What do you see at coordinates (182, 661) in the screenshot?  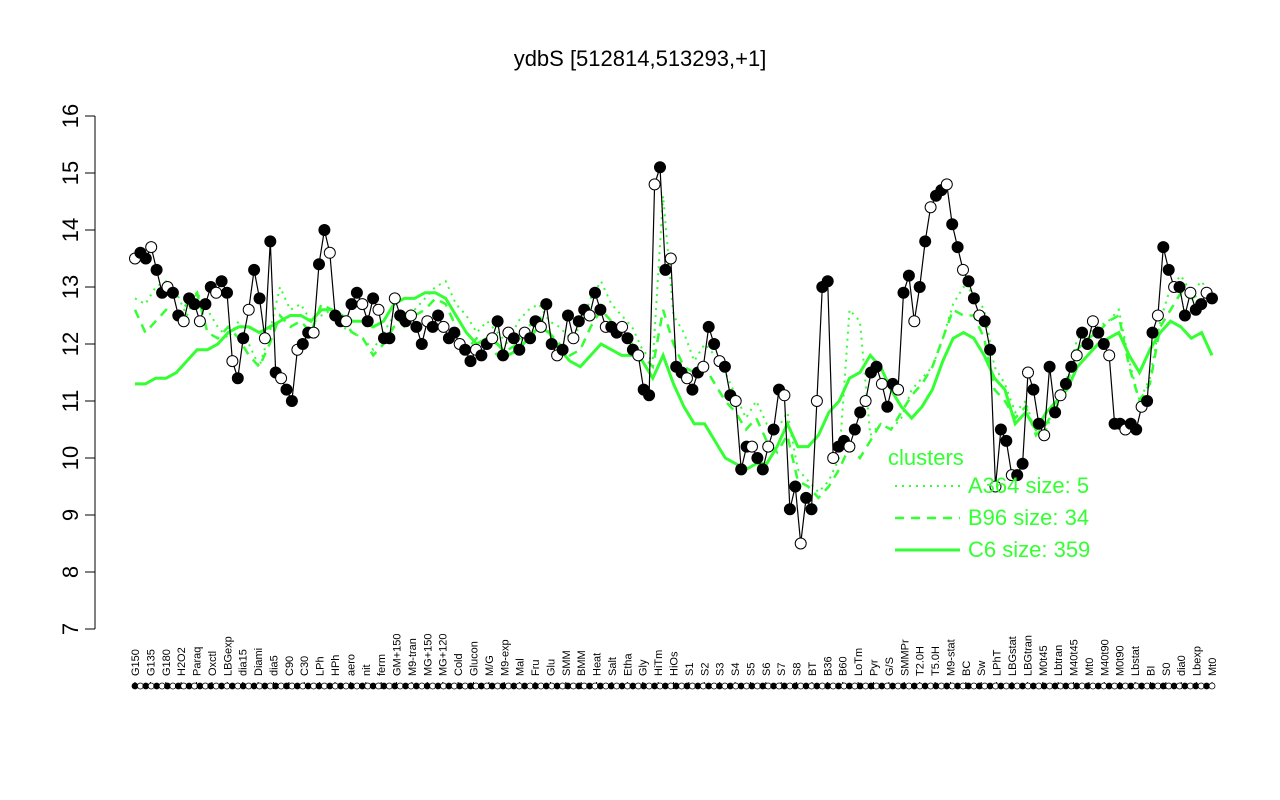 I see `x-tick-label: H2O2` at bounding box center [182, 661].